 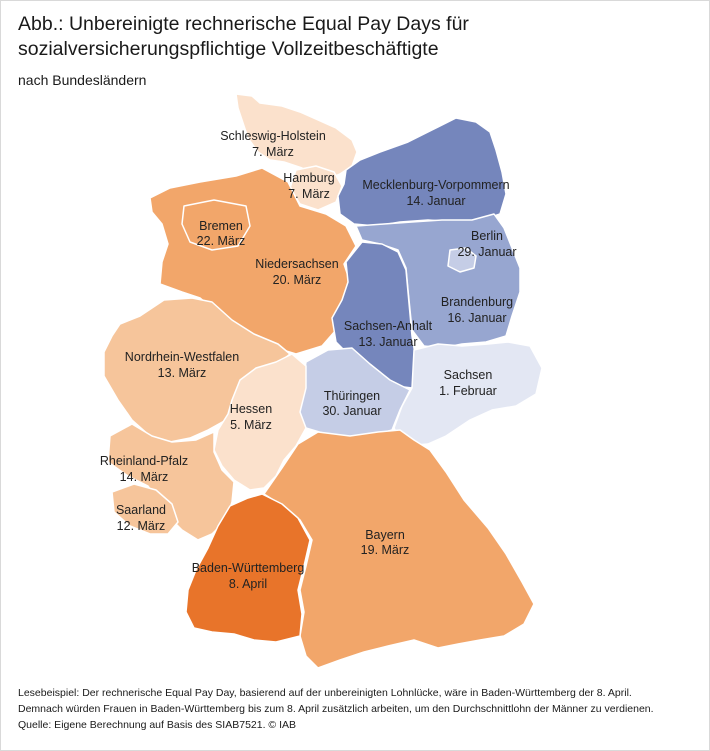 What do you see at coordinates (462, 260) in the screenshot?
I see `region-berlin` at bounding box center [462, 260].